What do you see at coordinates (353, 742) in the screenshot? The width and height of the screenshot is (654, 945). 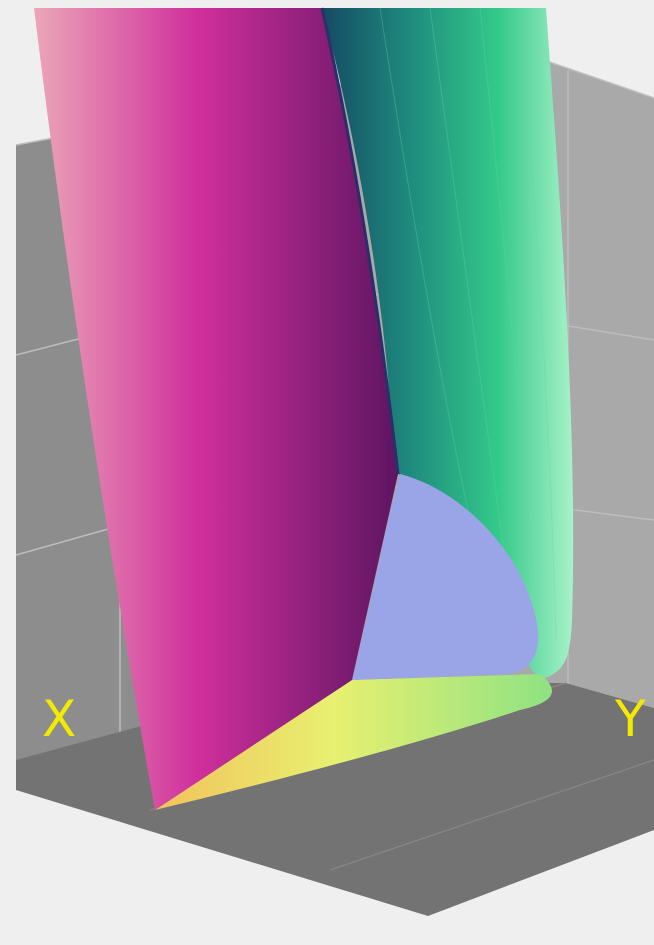 I see `surface-yellow-fan` at bounding box center [353, 742].